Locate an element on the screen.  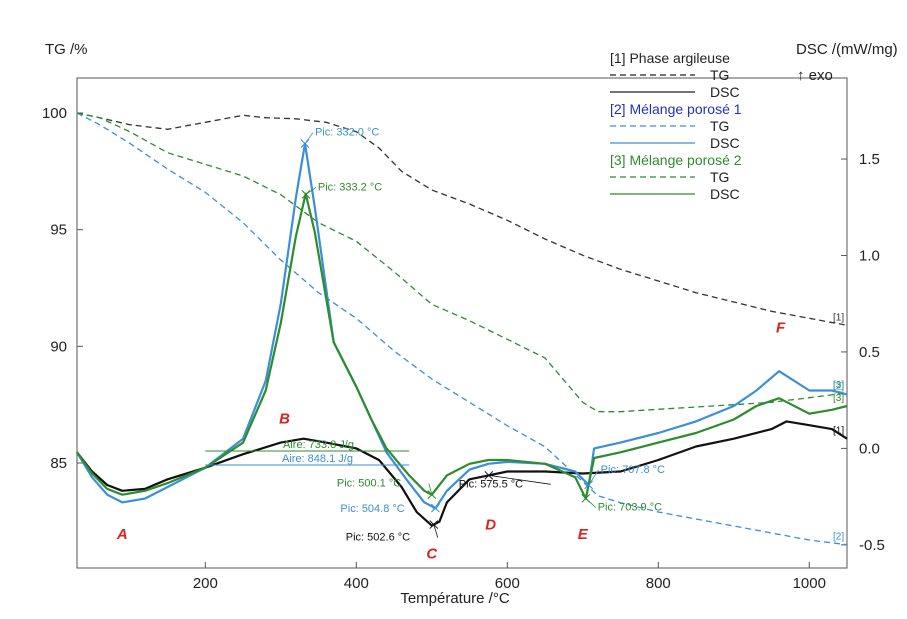
y-right-axis-sublabel: ↑ exo is located at coordinates (815, 75).